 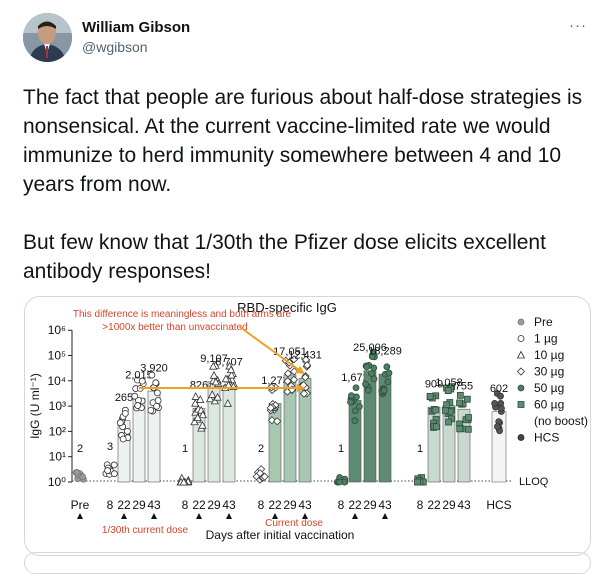 What do you see at coordinates (115, 47) in the screenshot?
I see `author-handle: @wgibson` at bounding box center [115, 47].